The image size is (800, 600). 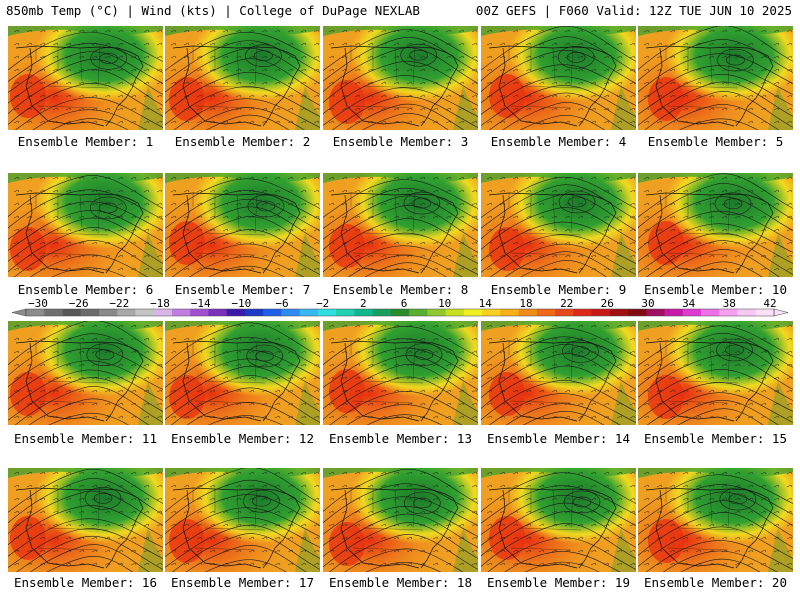 What do you see at coordinates (404, 304) in the screenshot?
I see `colorbar-tick-label: 6` at bounding box center [404, 304].